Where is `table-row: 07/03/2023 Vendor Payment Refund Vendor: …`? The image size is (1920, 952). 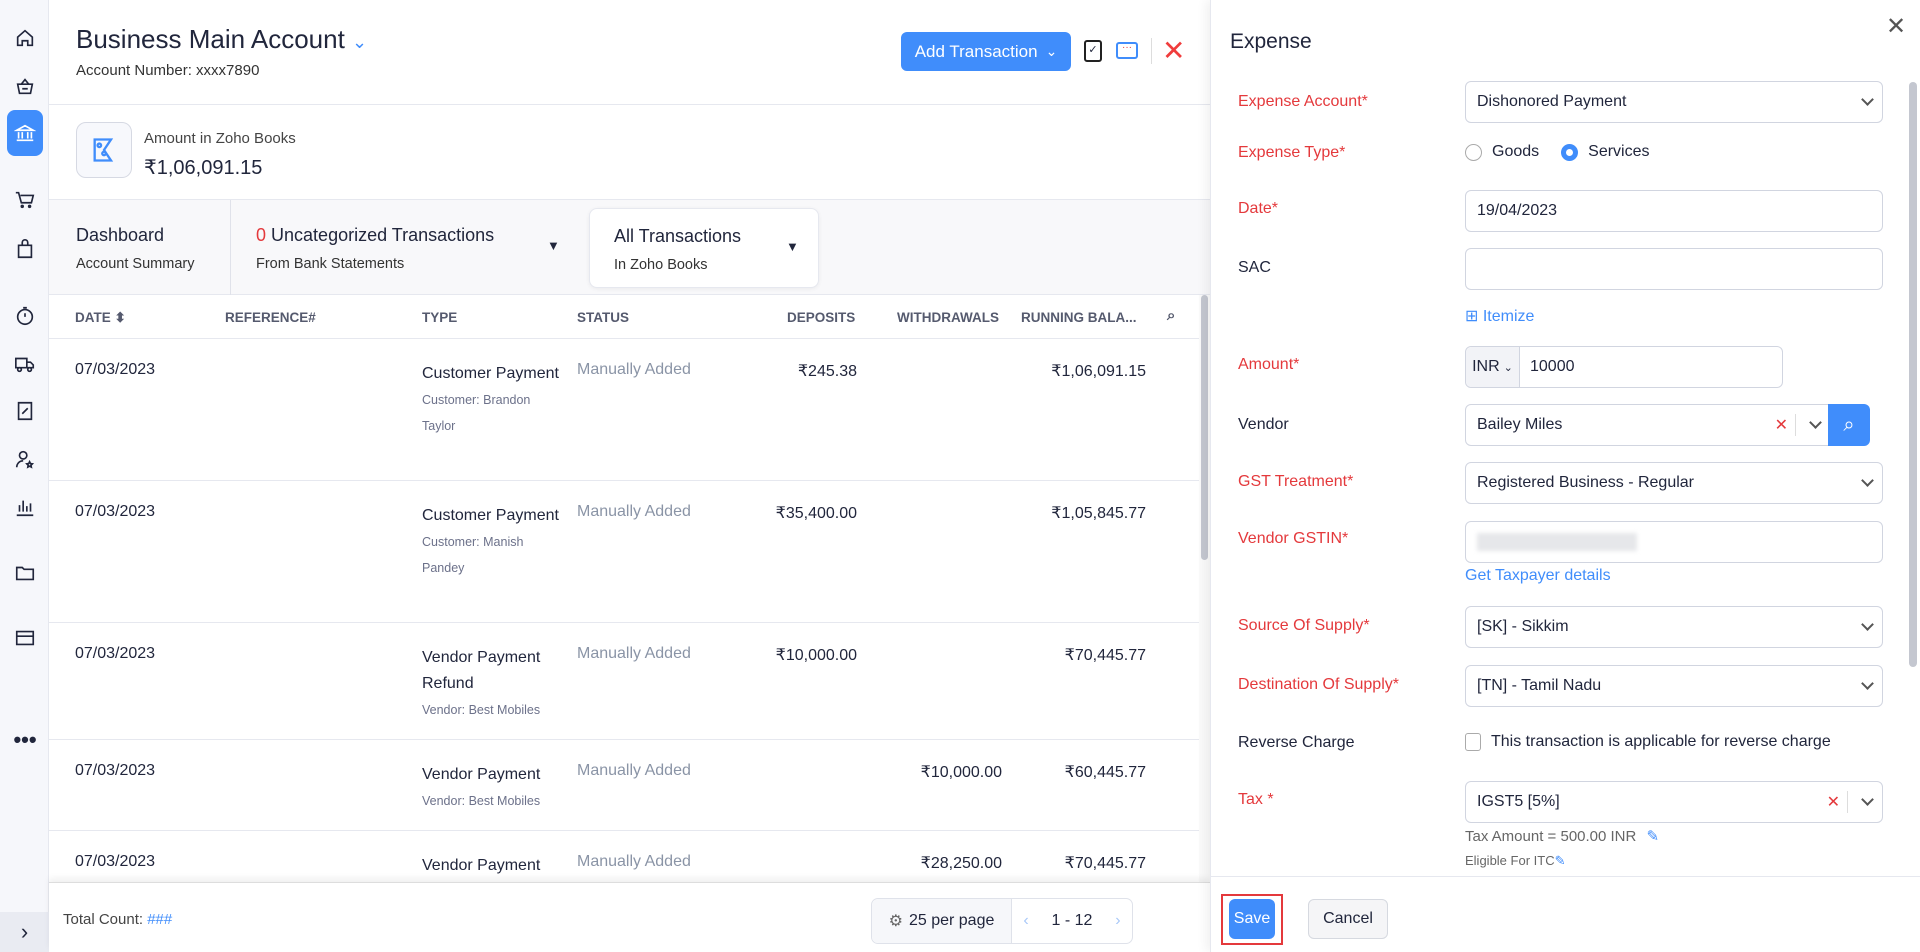 table-row: 07/03/2023 Vendor Payment Refund Vendor: … is located at coordinates (624, 681).